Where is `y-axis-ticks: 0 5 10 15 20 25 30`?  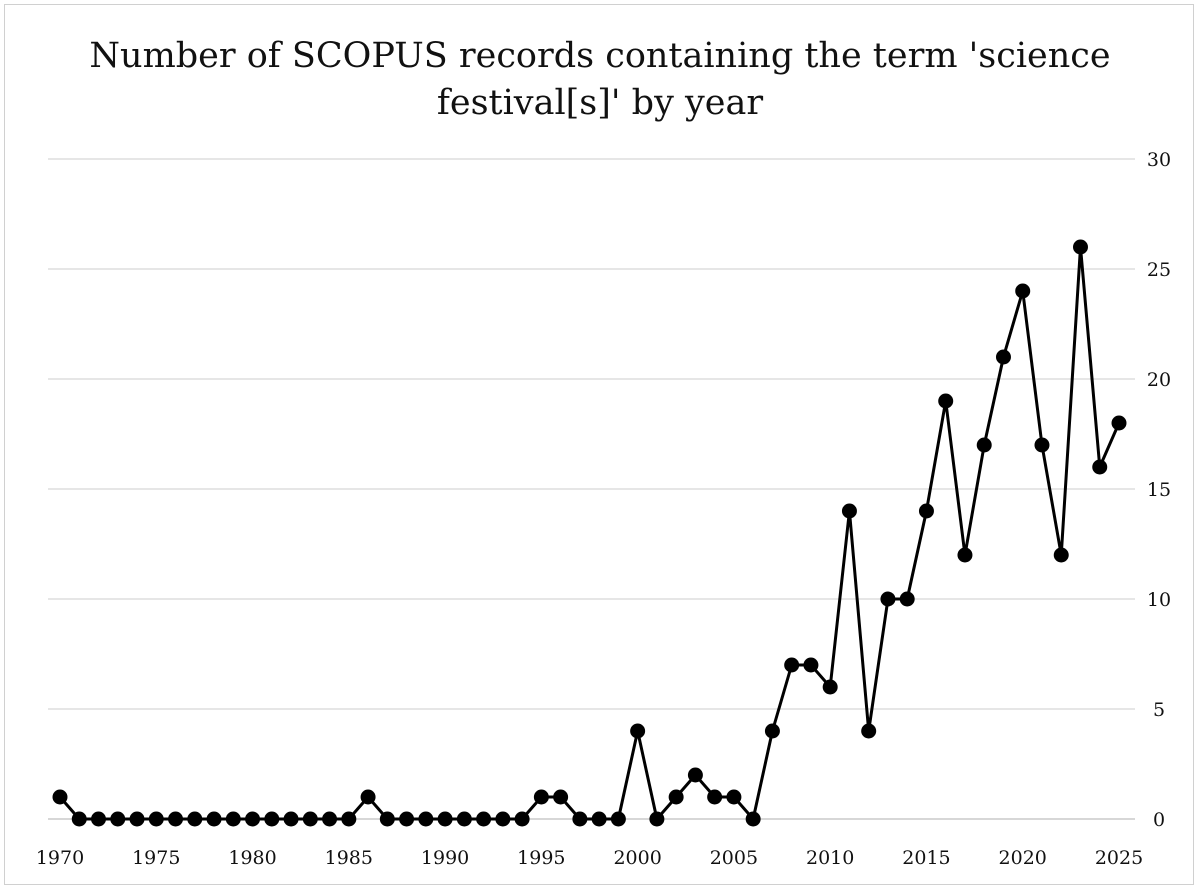
y-axis-ticks: 0 5 10 15 20 25 30 is located at coordinates (1159, 490).